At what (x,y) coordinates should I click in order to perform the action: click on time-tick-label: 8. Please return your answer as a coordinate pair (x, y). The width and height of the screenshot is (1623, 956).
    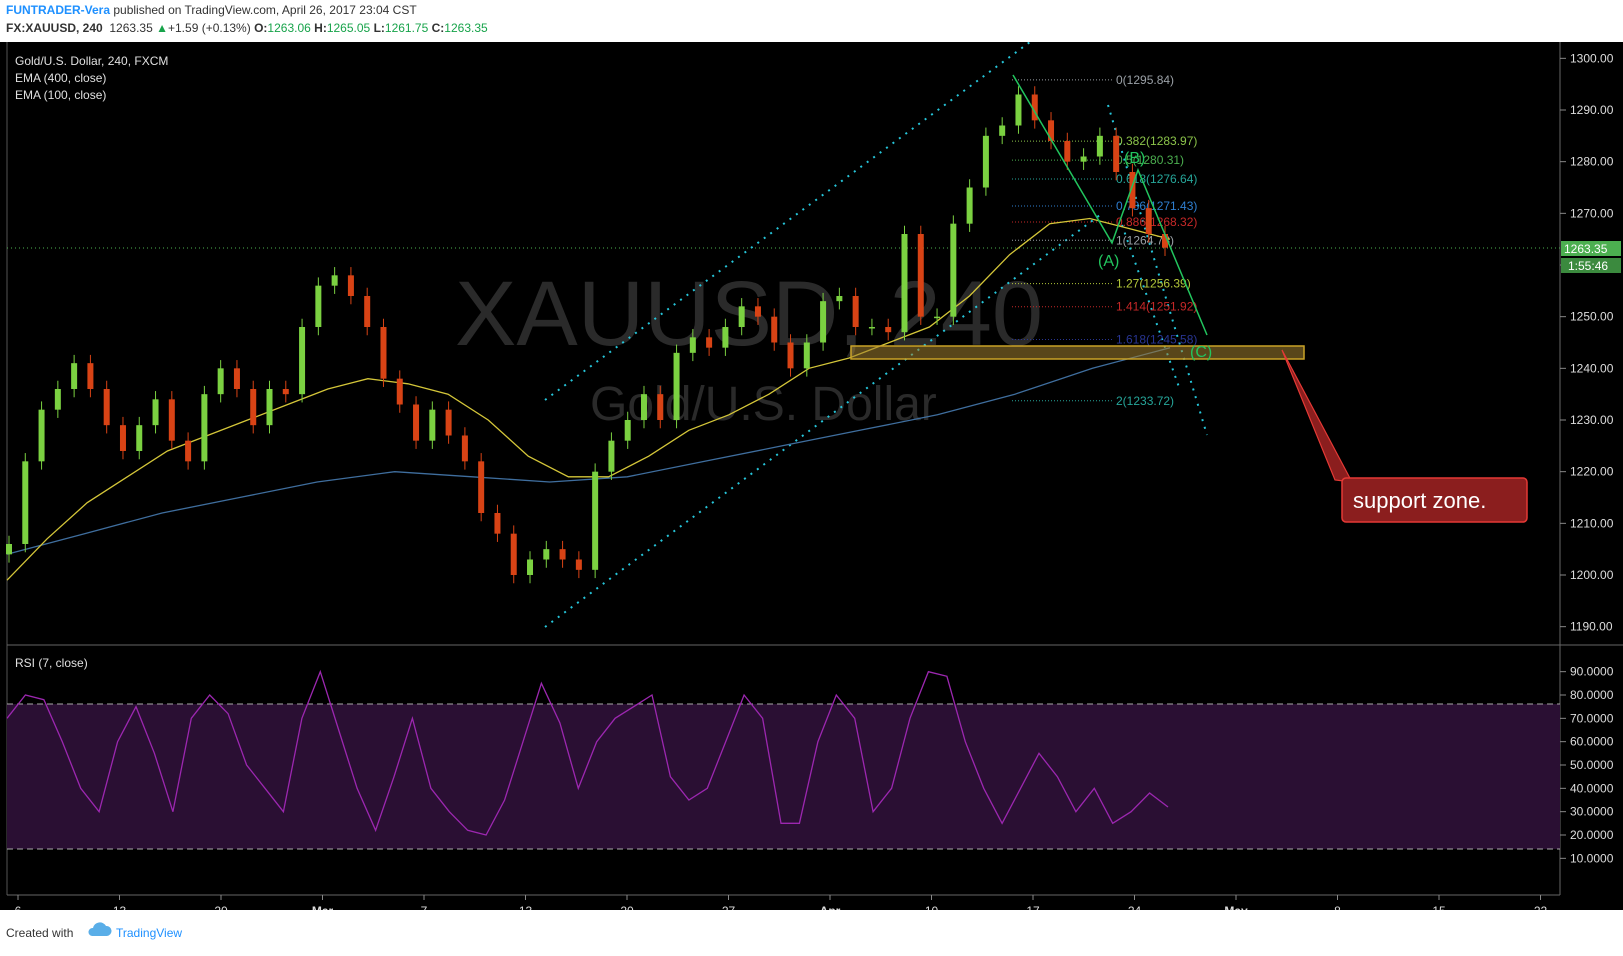
    Looking at the image, I should click on (1337, 907).